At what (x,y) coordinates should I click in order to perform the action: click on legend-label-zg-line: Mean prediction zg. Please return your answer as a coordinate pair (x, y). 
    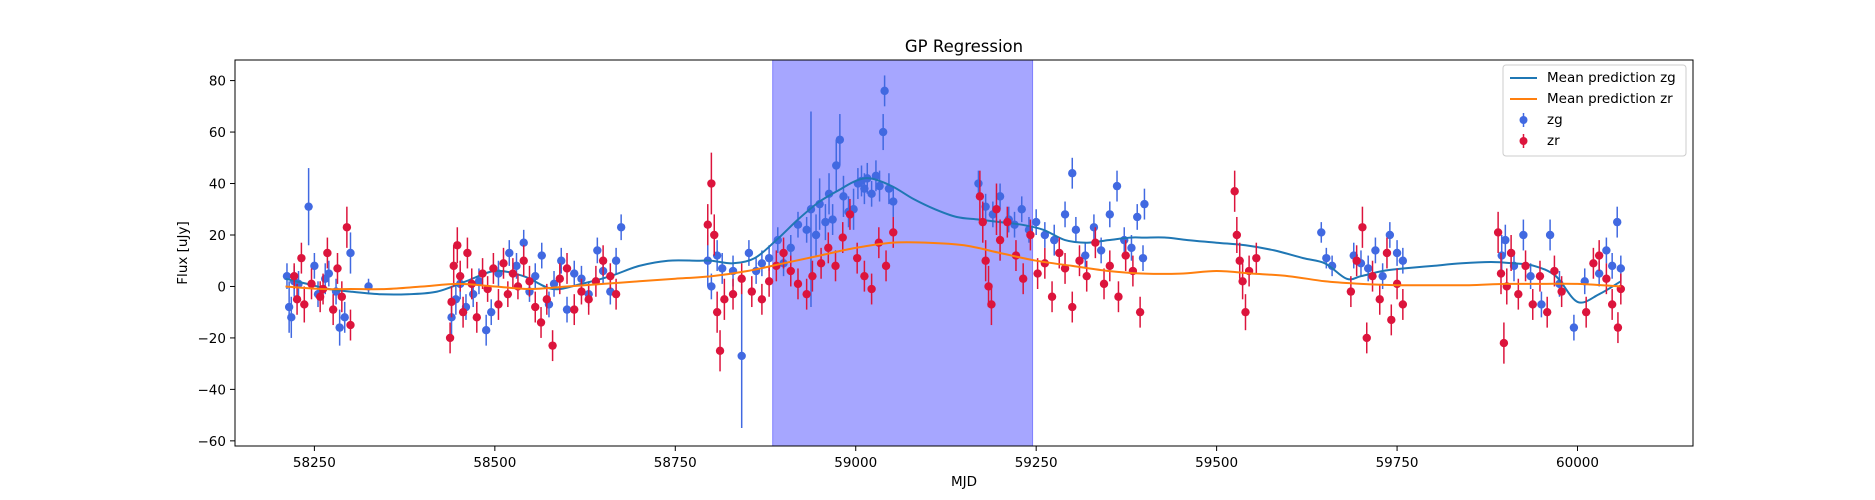
    Looking at the image, I should click on (1611, 78).